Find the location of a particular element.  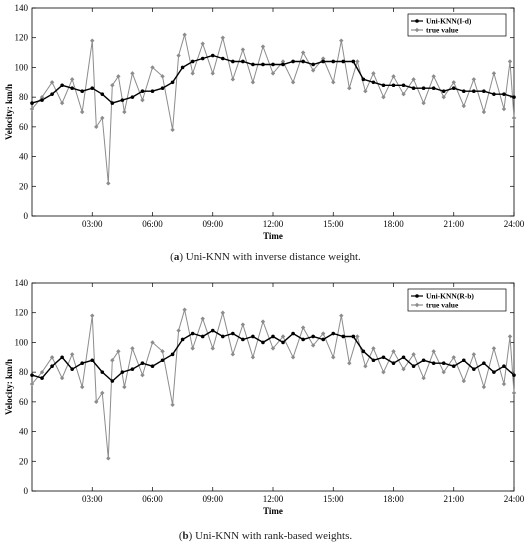

x-tick-label: 21:00 is located at coordinates (453, 499).